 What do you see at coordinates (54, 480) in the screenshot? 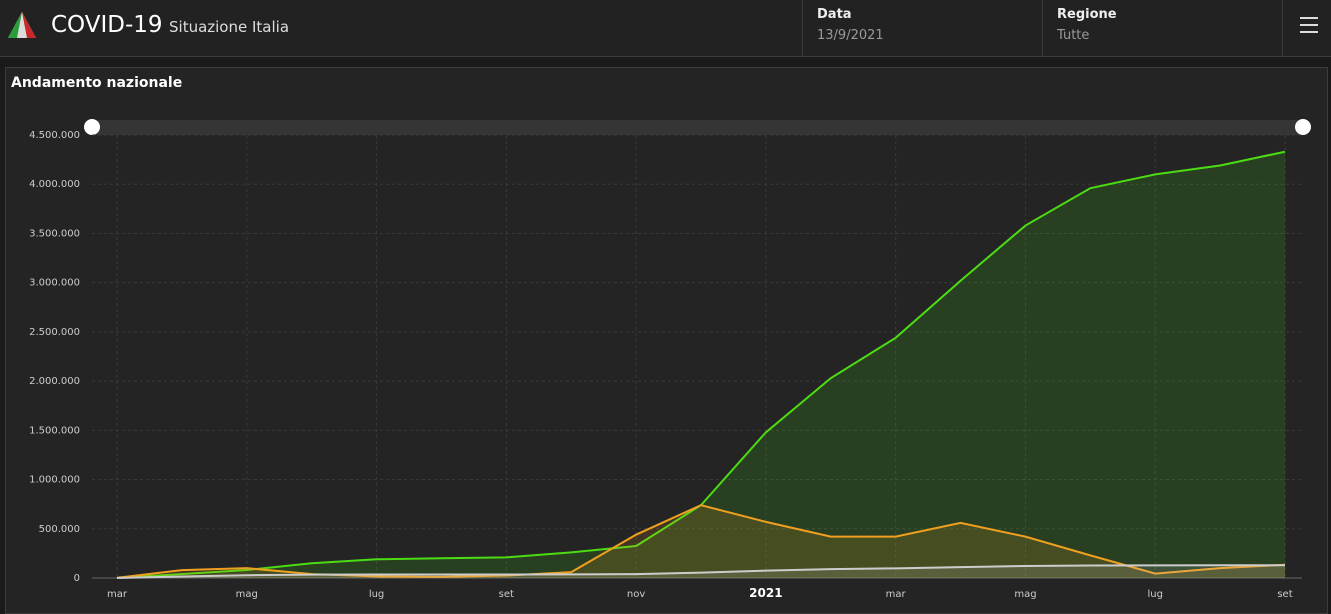
I see `y-tick-label: 1.000.000` at bounding box center [54, 480].